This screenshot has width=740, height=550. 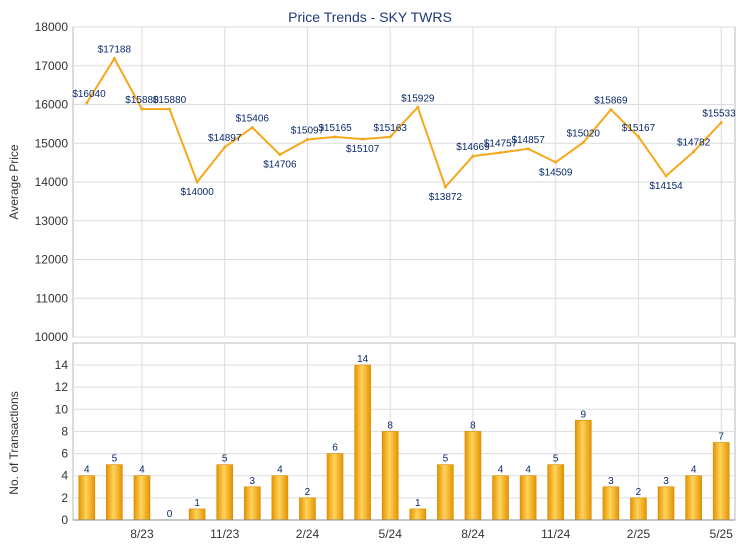 I want to click on price-data-label: $14782, so click(x=694, y=143).